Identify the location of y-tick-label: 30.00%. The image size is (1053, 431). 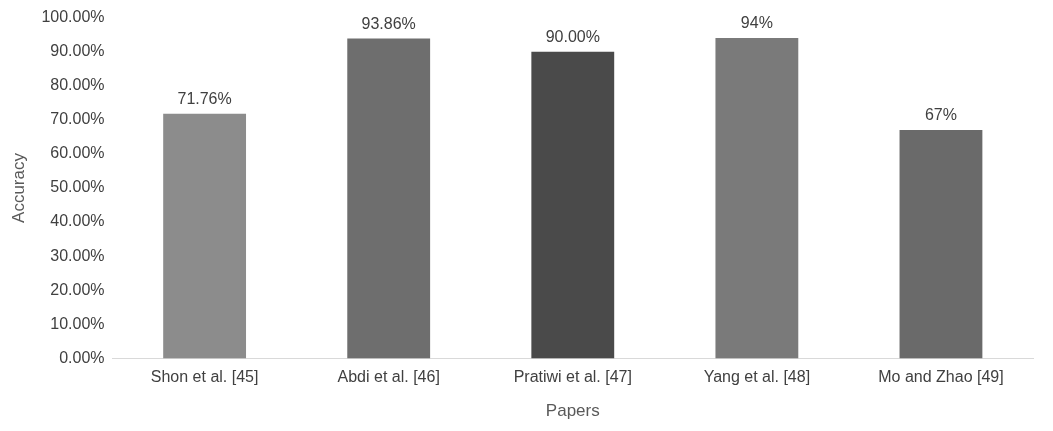
(77, 255).